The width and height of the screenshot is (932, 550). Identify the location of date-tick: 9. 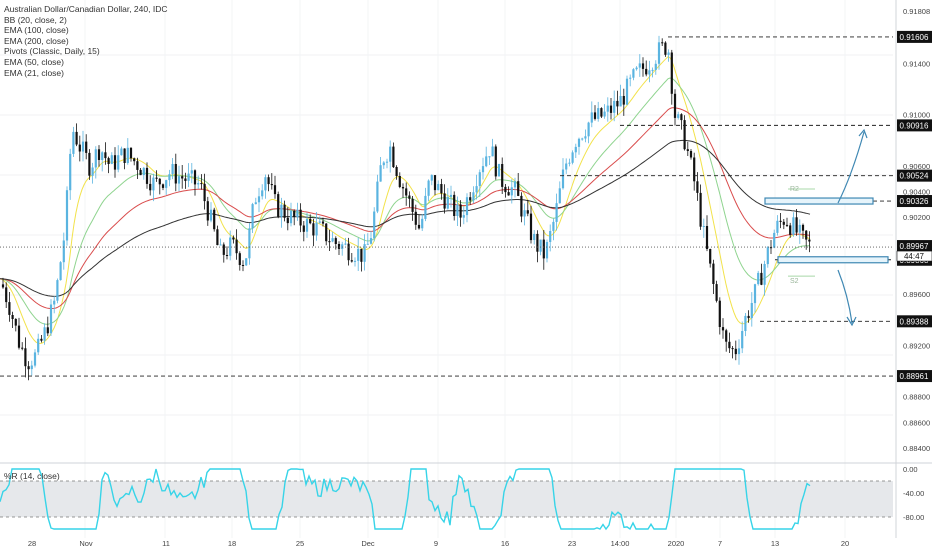
(436, 543).